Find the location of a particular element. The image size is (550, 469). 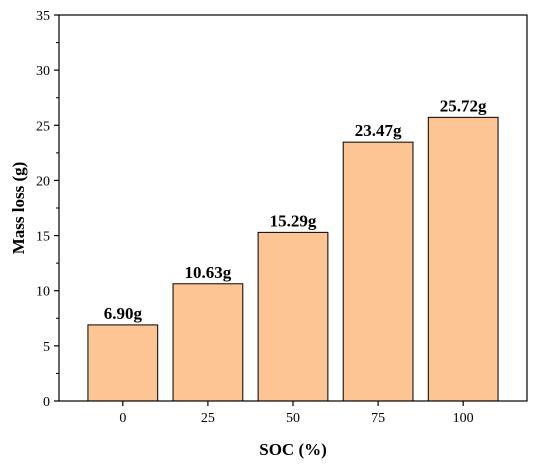

x-tick-label: 0 is located at coordinates (122, 418).